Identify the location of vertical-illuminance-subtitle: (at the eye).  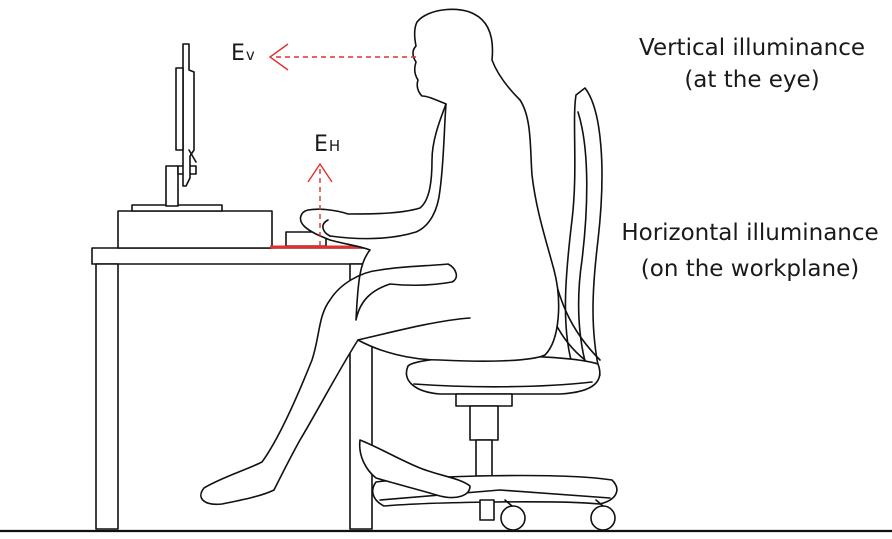
(751, 80).